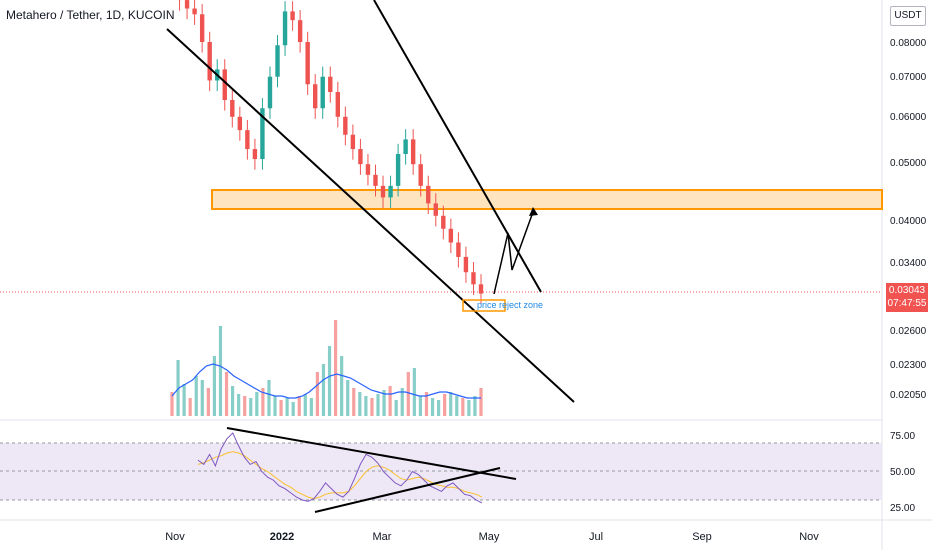  Describe the element at coordinates (382, 537) in the screenshot. I see `time-tick: Mar` at that location.